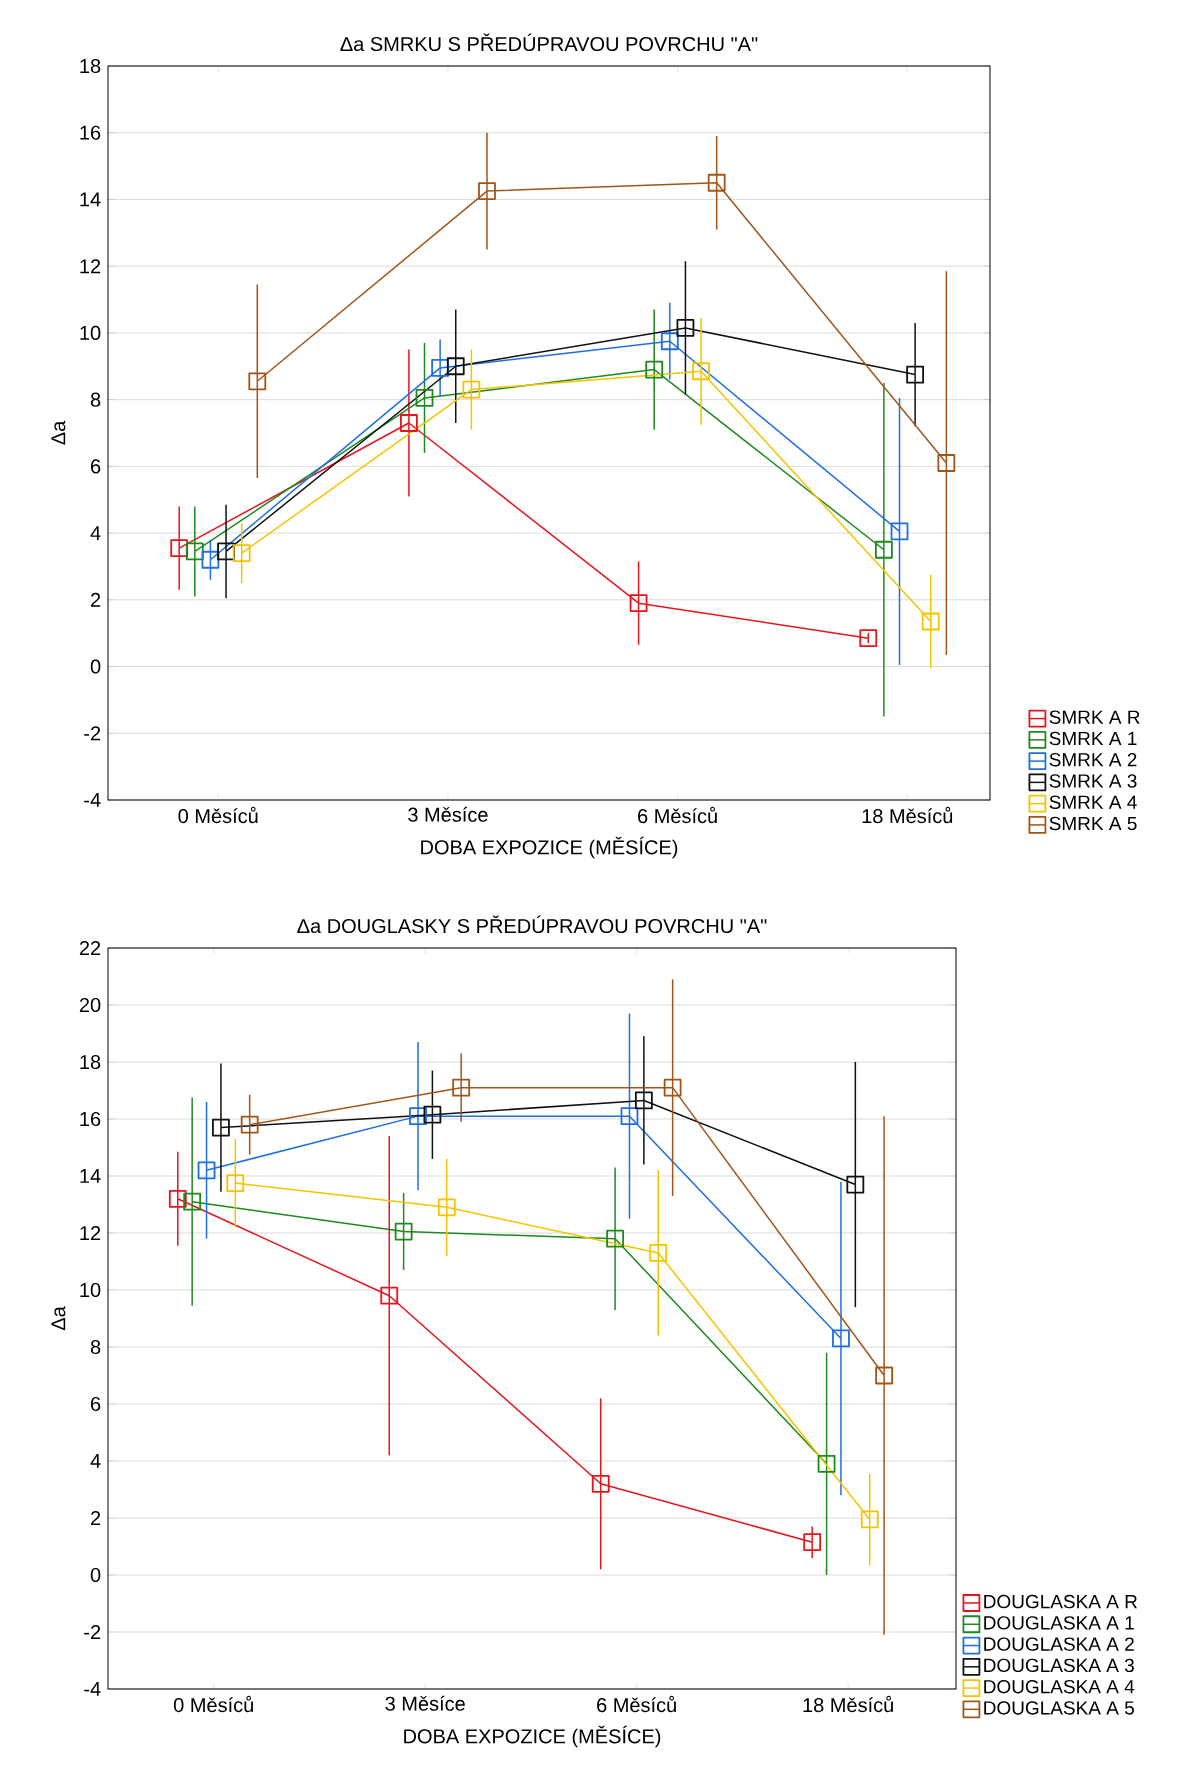  What do you see at coordinates (1093, 823) in the screenshot?
I see `legend-label: SMRK A 5` at bounding box center [1093, 823].